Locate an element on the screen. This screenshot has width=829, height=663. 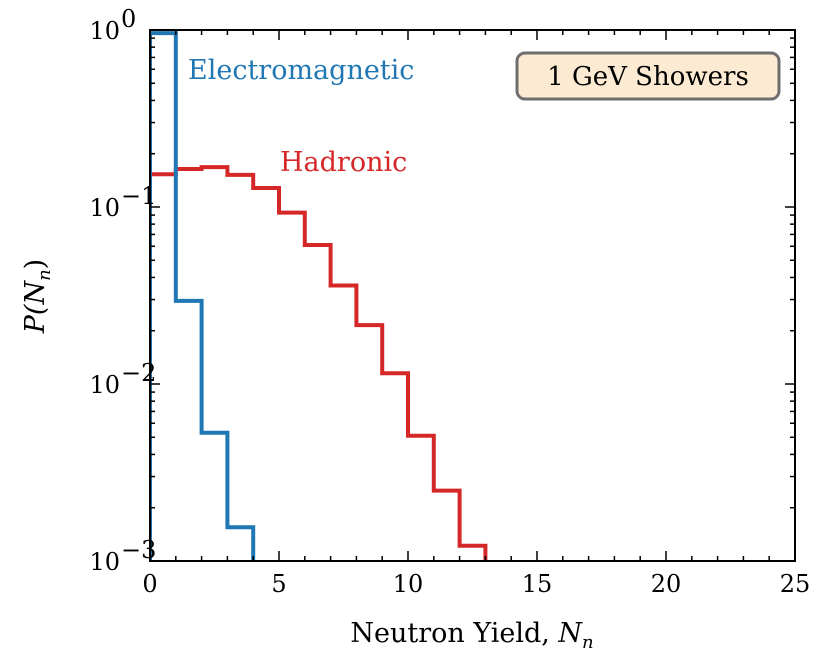
series-line-electromagnetic is located at coordinates (203, 296).